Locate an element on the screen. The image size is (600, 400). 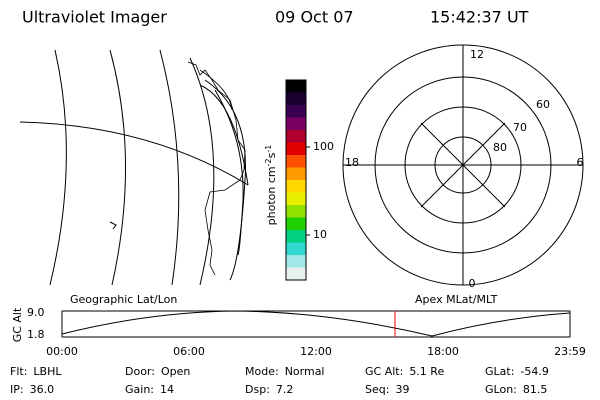
timeline-x-tick: 06:00 is located at coordinates (189, 351).